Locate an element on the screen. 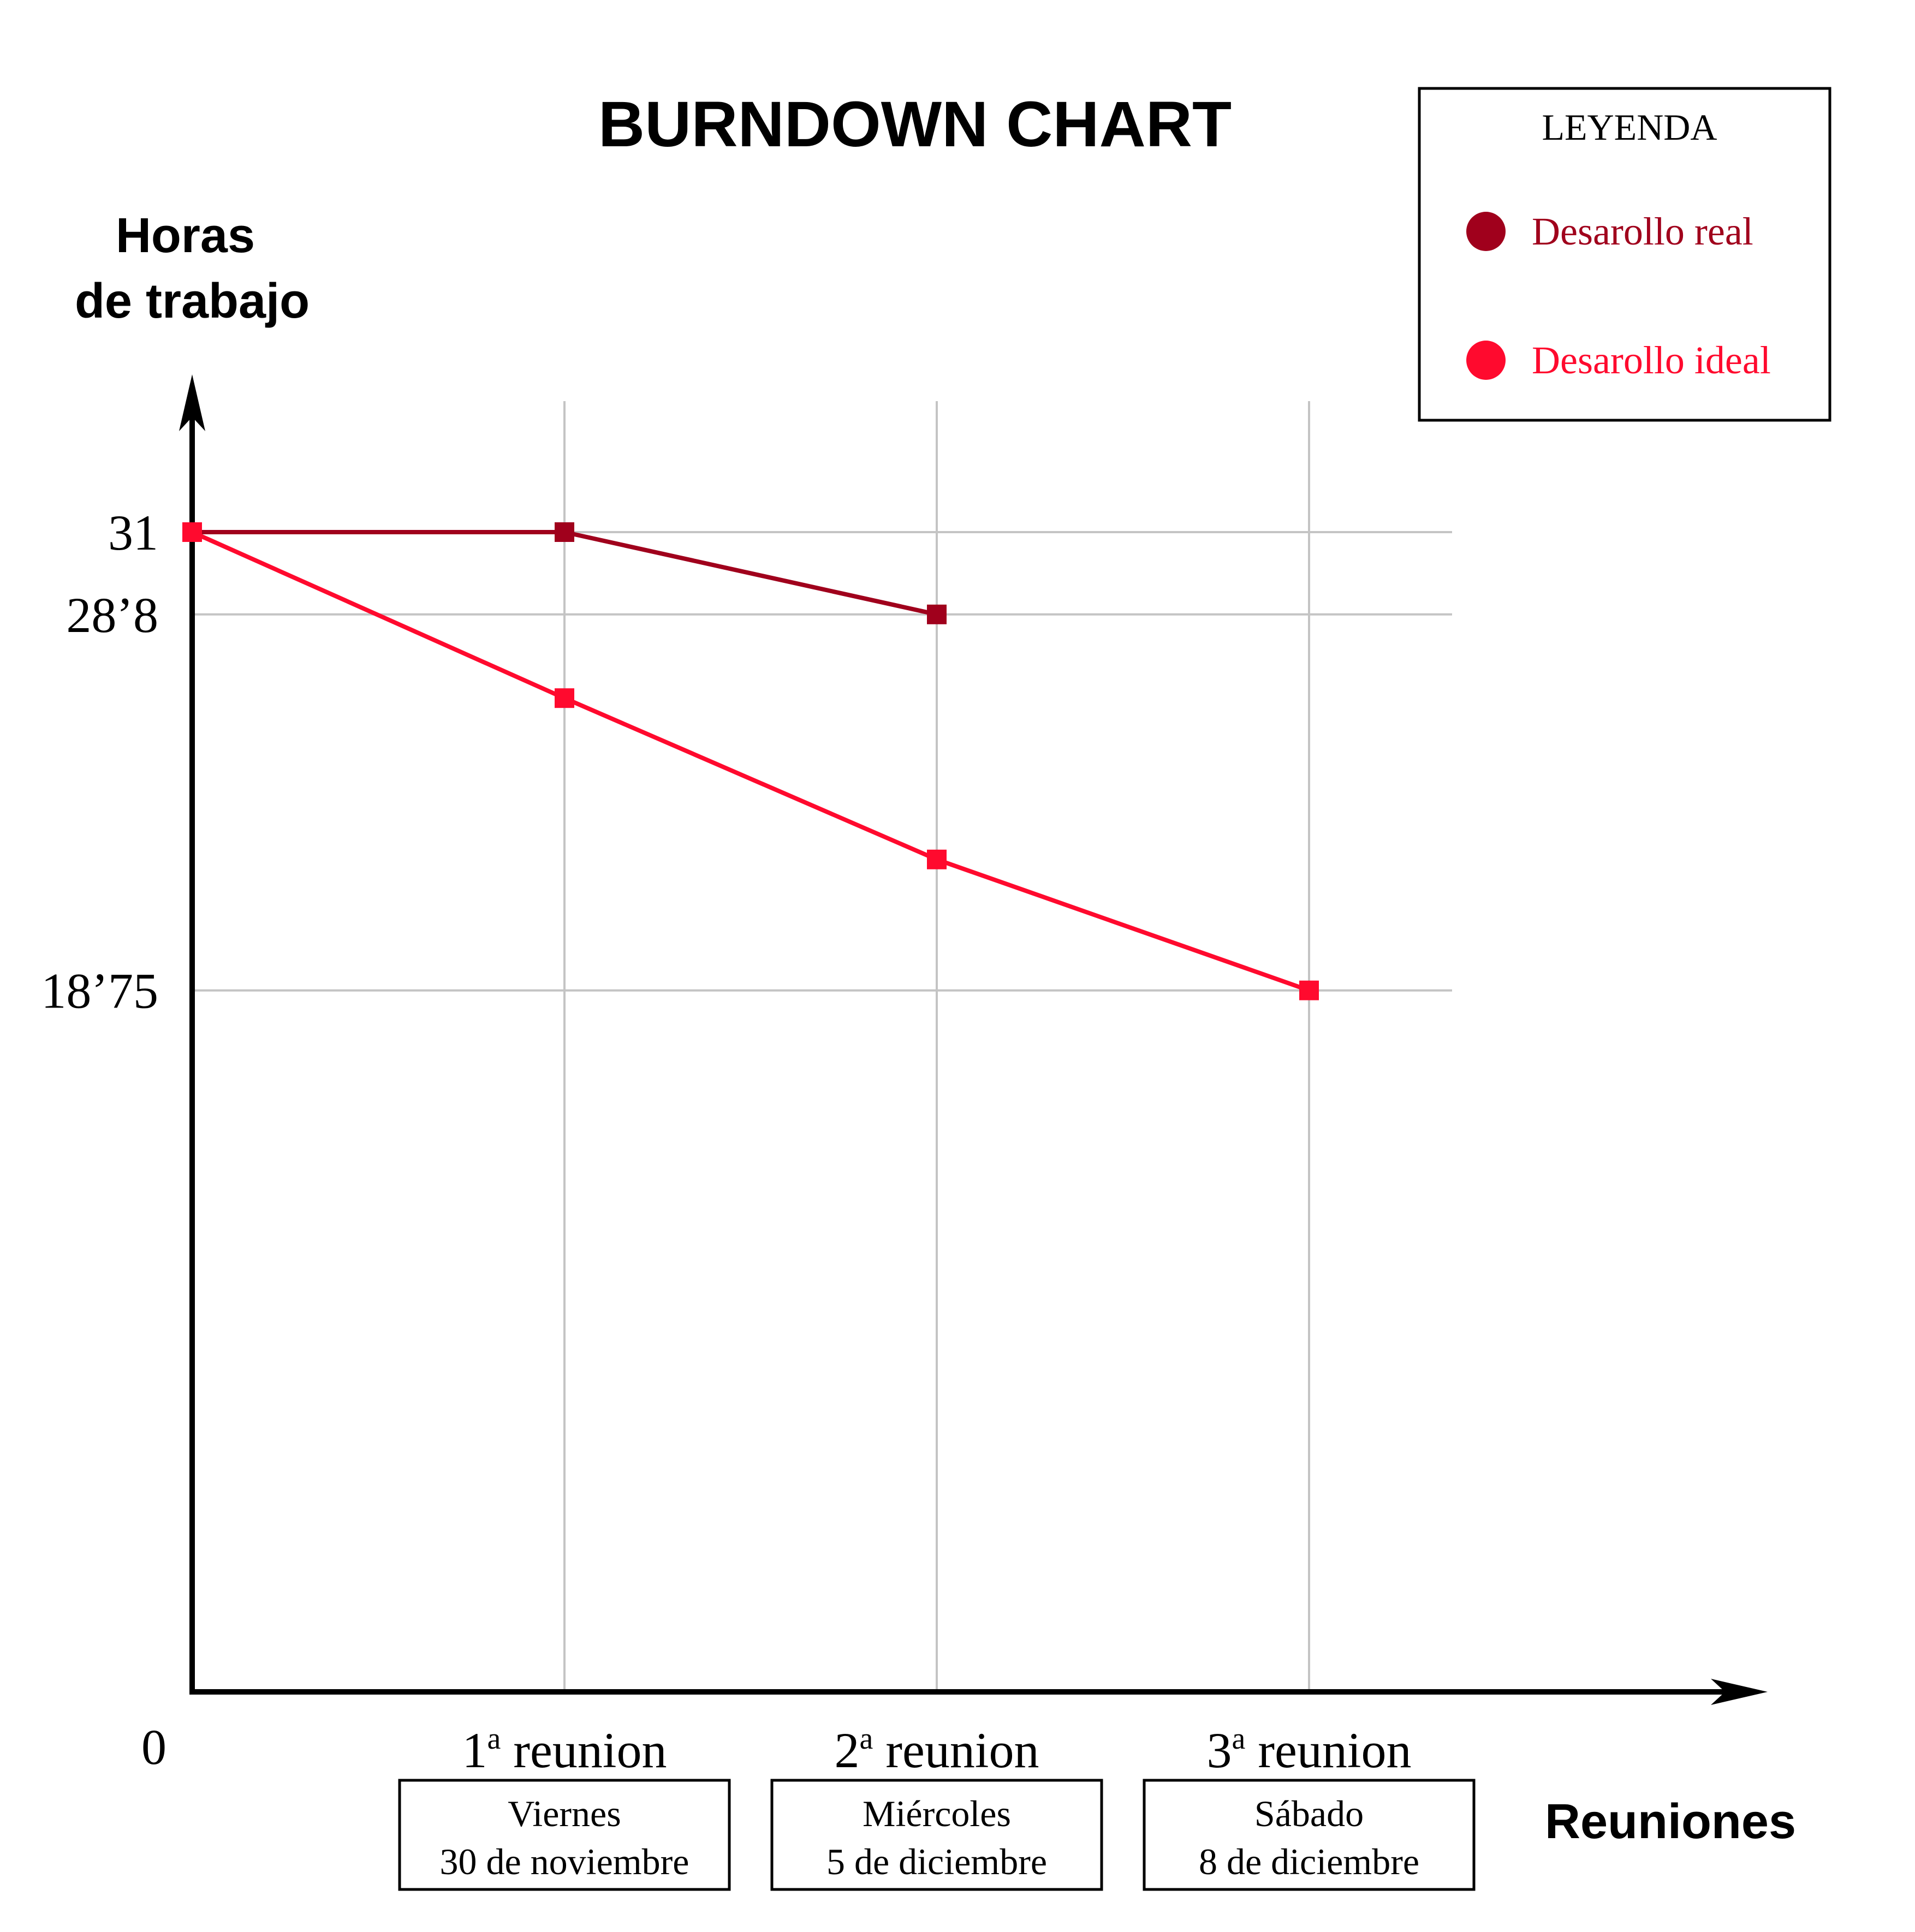 The height and width of the screenshot is (1932, 1915). y-axis-label-line-1: Horas is located at coordinates (185, 235).